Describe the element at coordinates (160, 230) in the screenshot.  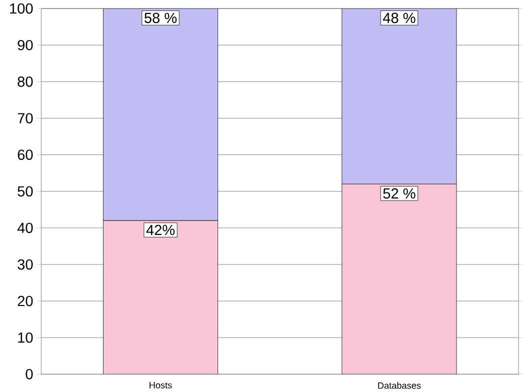
I see `data-label: 42%` at that location.